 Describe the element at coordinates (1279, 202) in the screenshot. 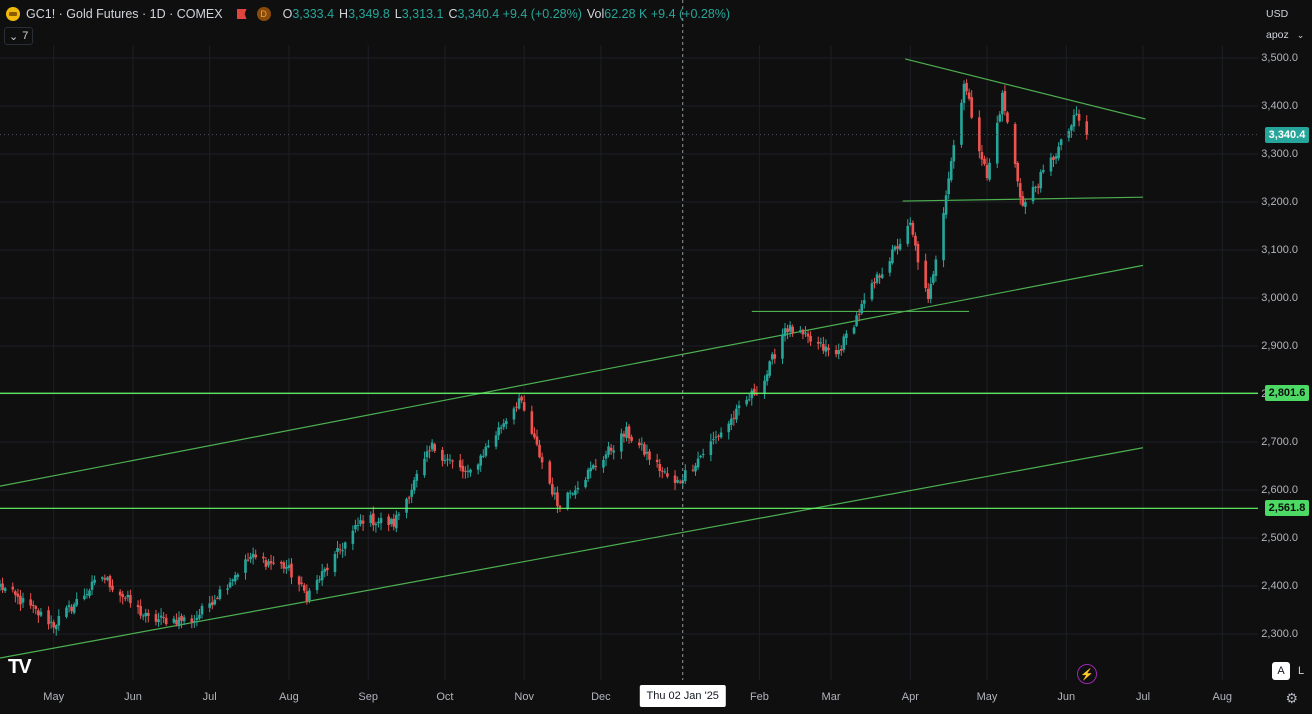

I see `price-tick-label: 3,200.0` at that location.